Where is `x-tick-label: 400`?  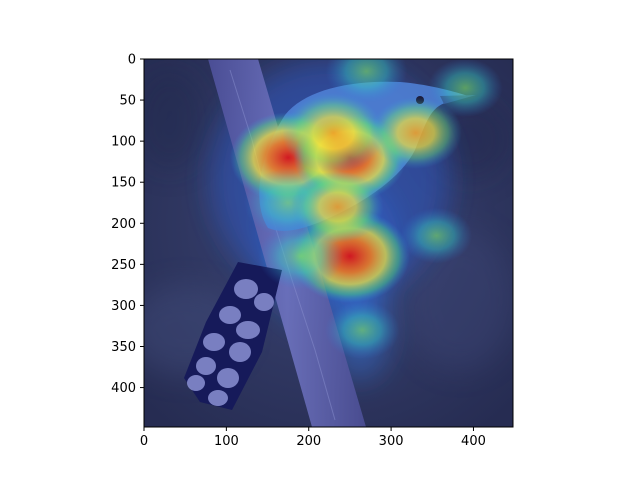 x-tick-label: 400 is located at coordinates (473, 441).